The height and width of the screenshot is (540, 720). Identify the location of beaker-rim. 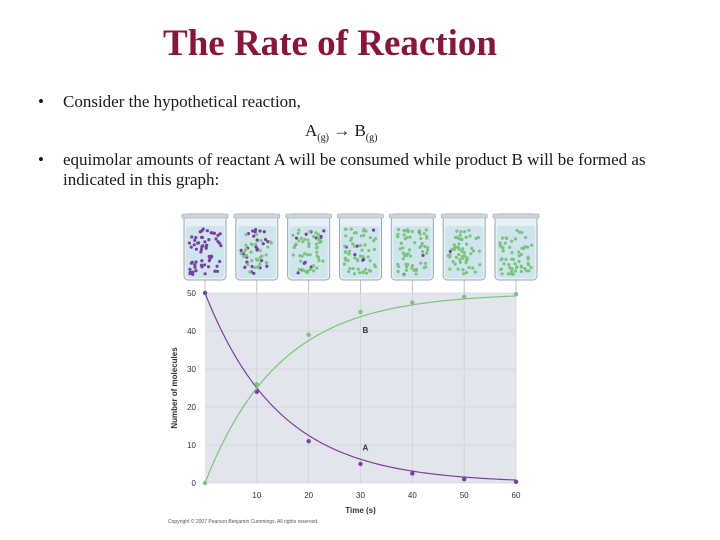
(412, 216).